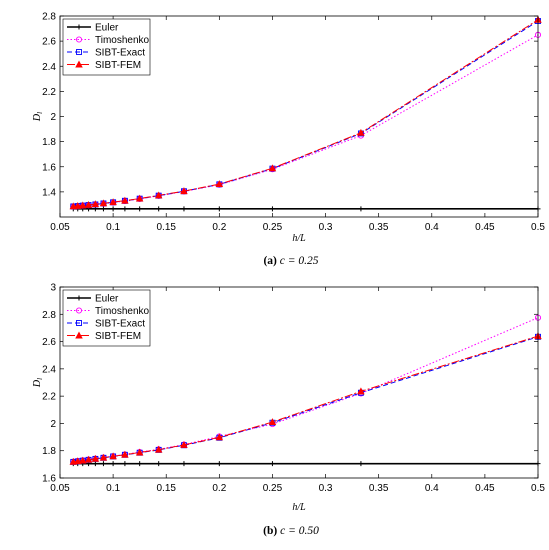 The width and height of the screenshot is (549, 550). I want to click on y-tick-label: 2, so click(53, 117).